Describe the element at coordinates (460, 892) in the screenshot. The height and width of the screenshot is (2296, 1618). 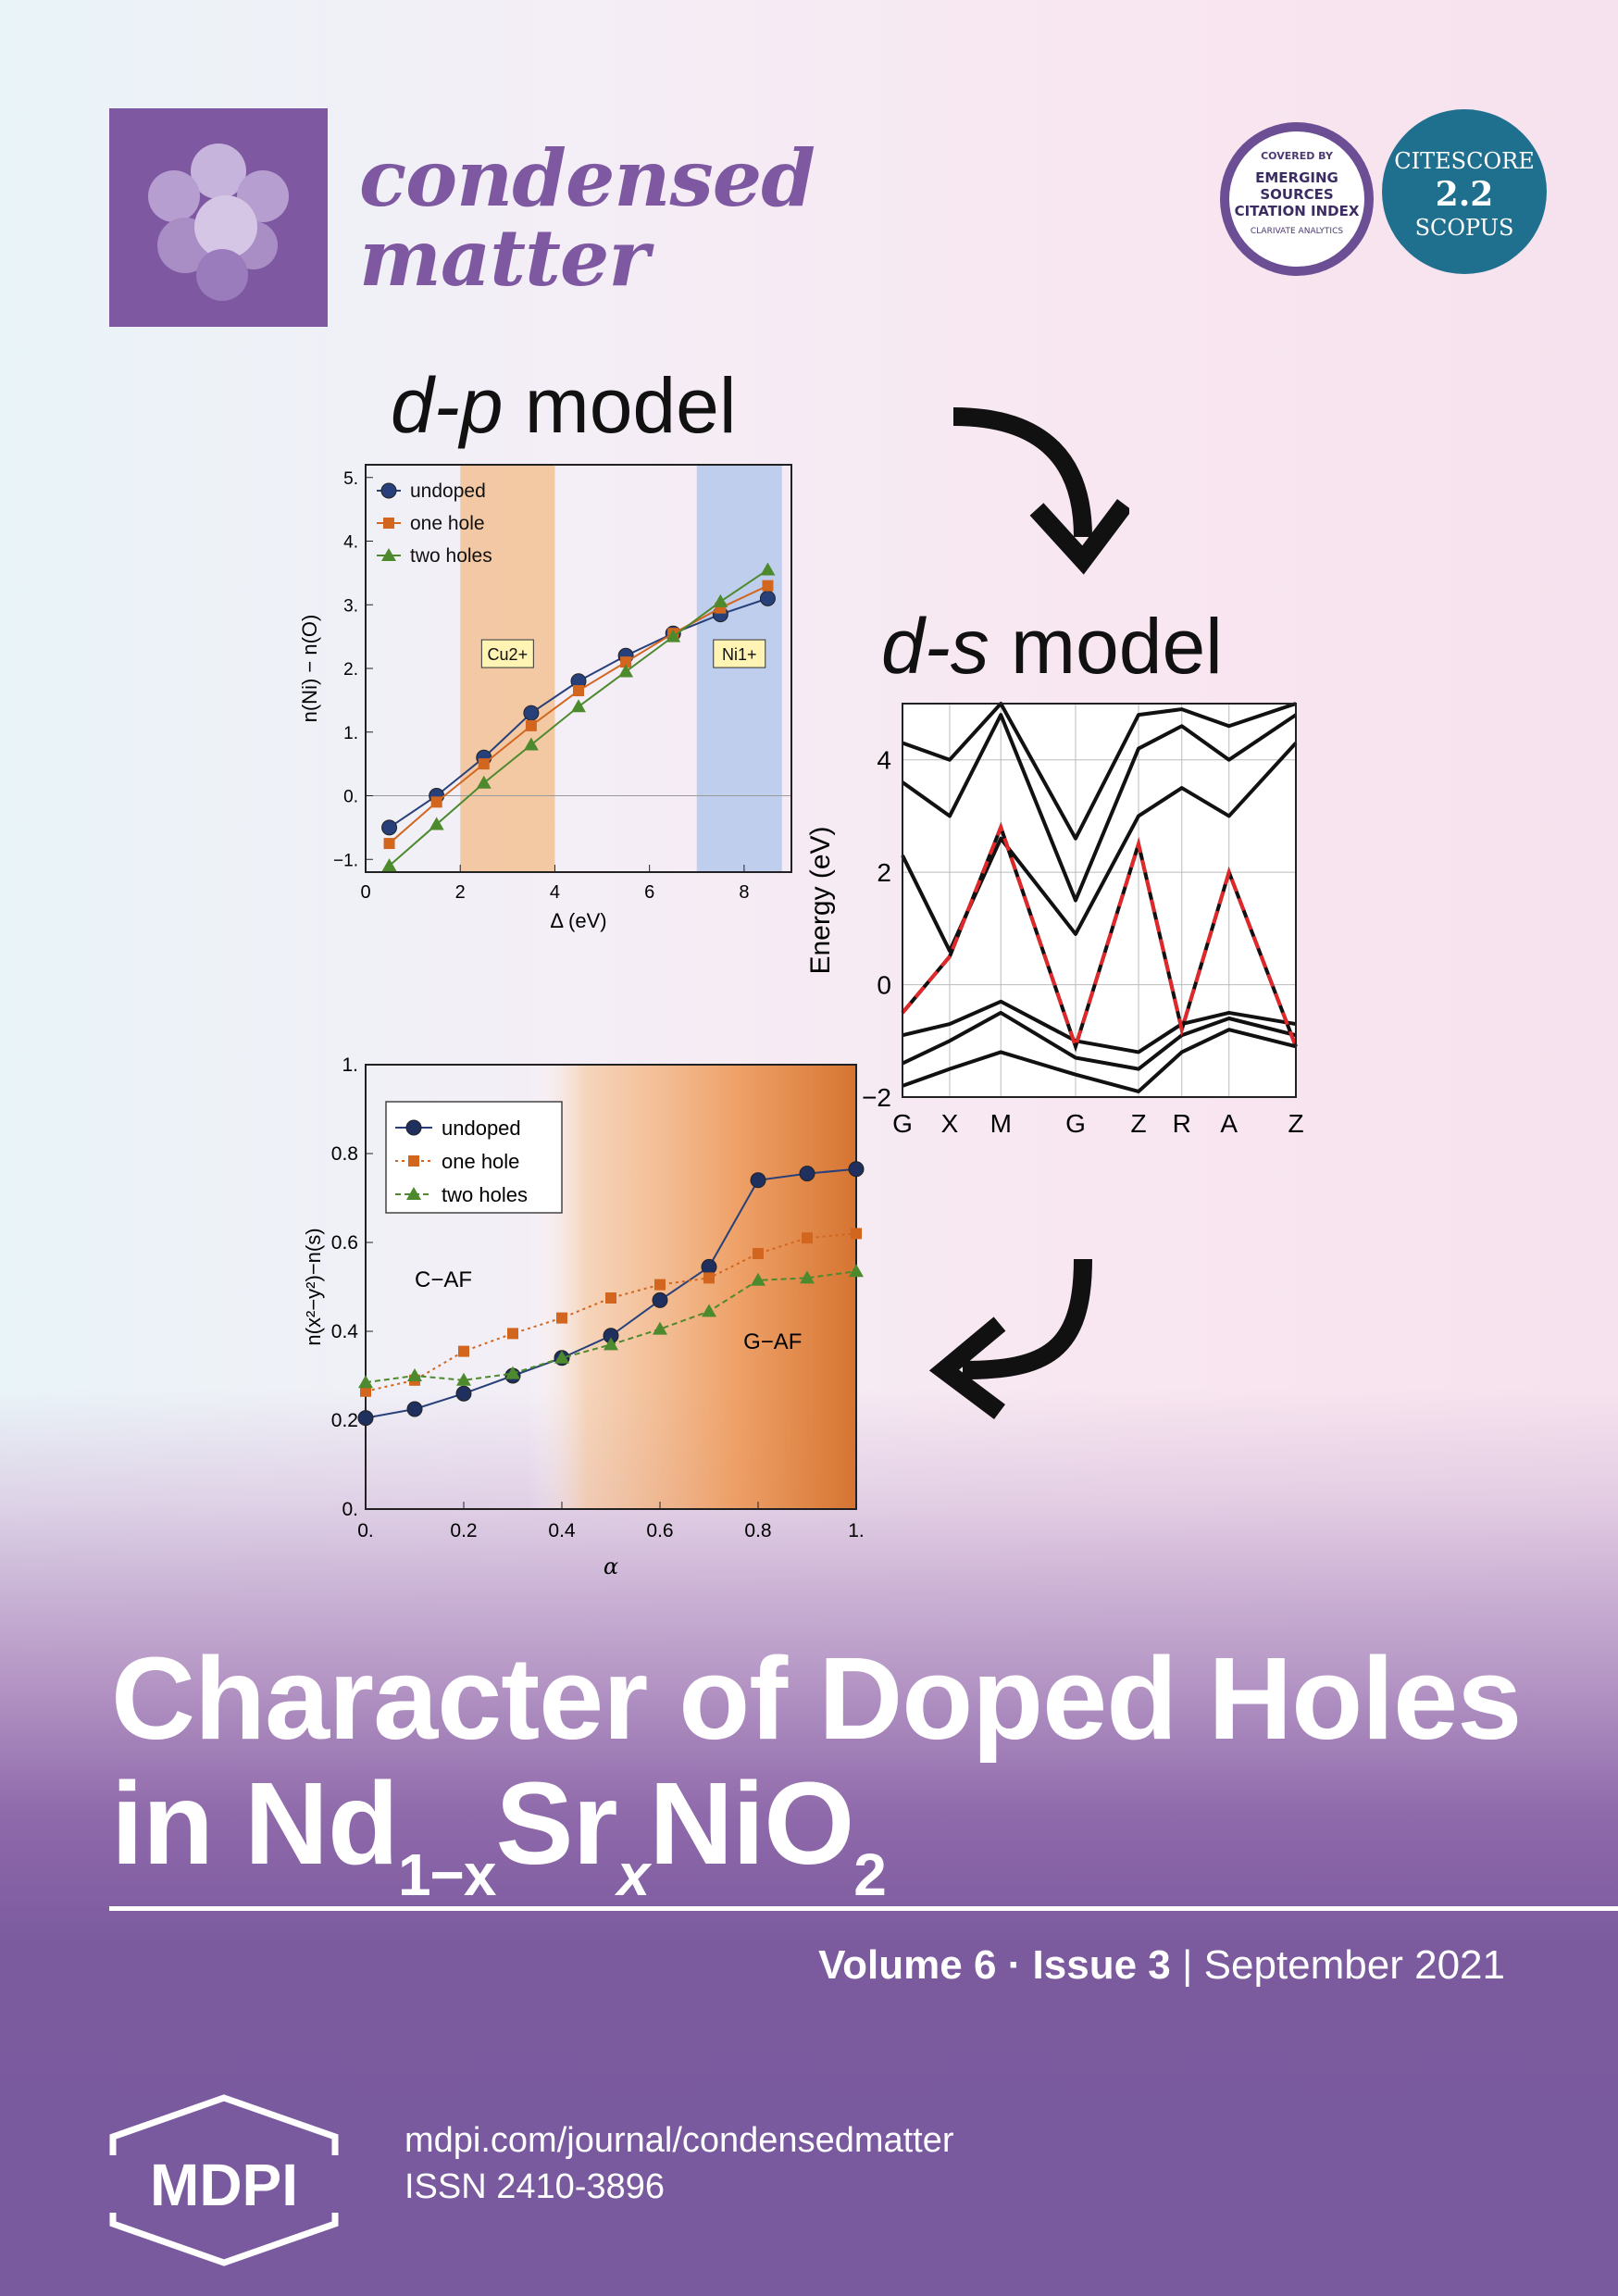
I see `x-tick-label: 2` at that location.